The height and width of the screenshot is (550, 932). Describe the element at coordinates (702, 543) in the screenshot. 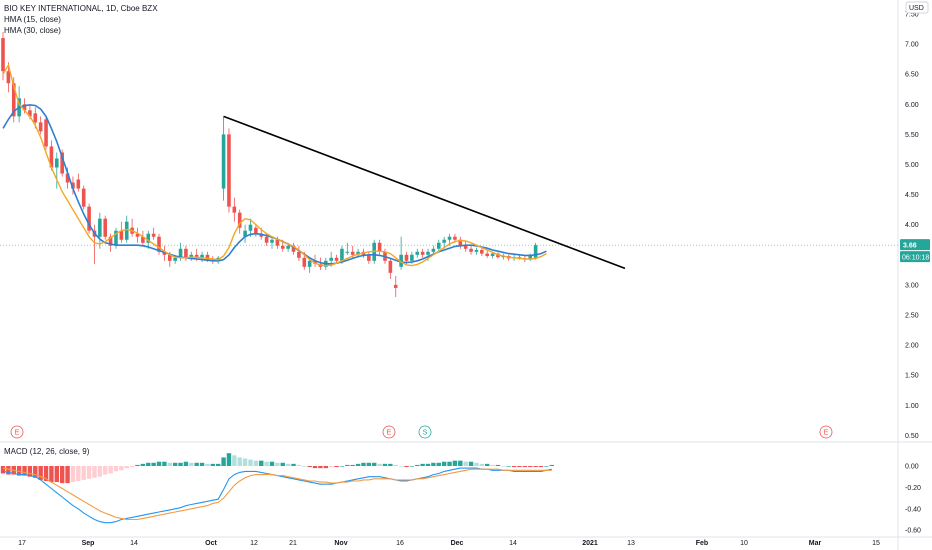

I see `time-tick-label: Feb` at that location.